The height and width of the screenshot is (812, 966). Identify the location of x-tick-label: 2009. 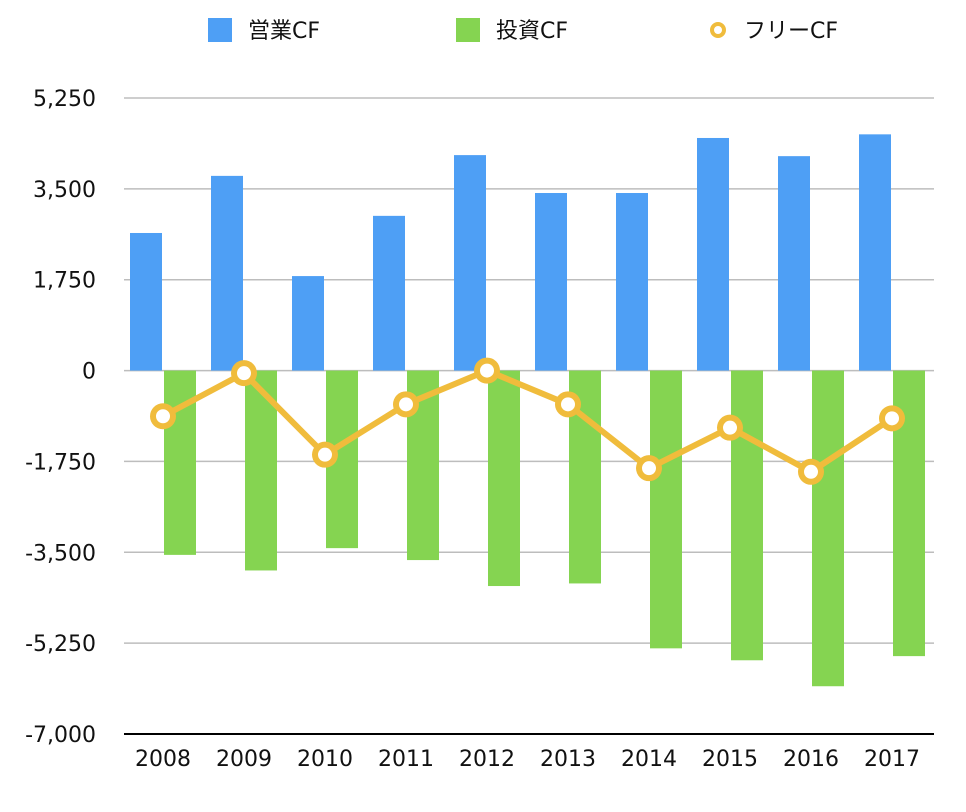
(244, 759).